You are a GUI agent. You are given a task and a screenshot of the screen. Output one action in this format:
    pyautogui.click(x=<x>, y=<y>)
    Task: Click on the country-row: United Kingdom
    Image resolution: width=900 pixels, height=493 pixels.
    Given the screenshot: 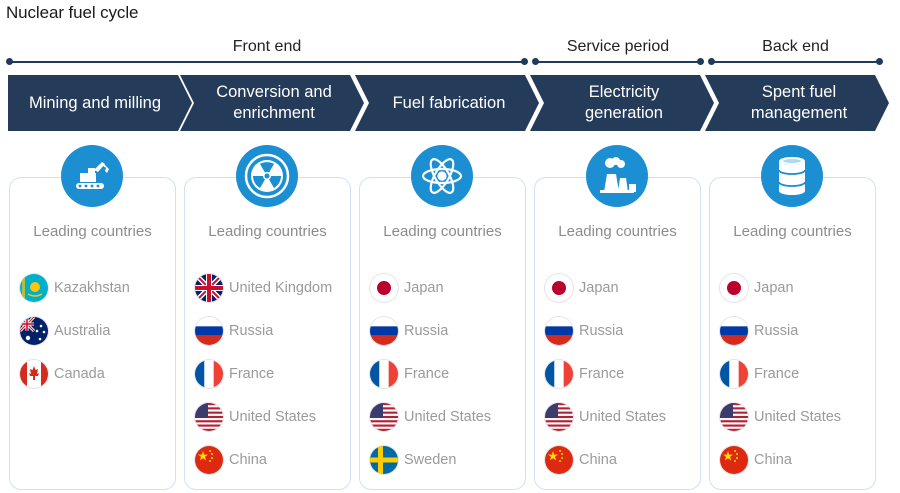 What is the action you would take?
    pyautogui.click(x=263, y=288)
    